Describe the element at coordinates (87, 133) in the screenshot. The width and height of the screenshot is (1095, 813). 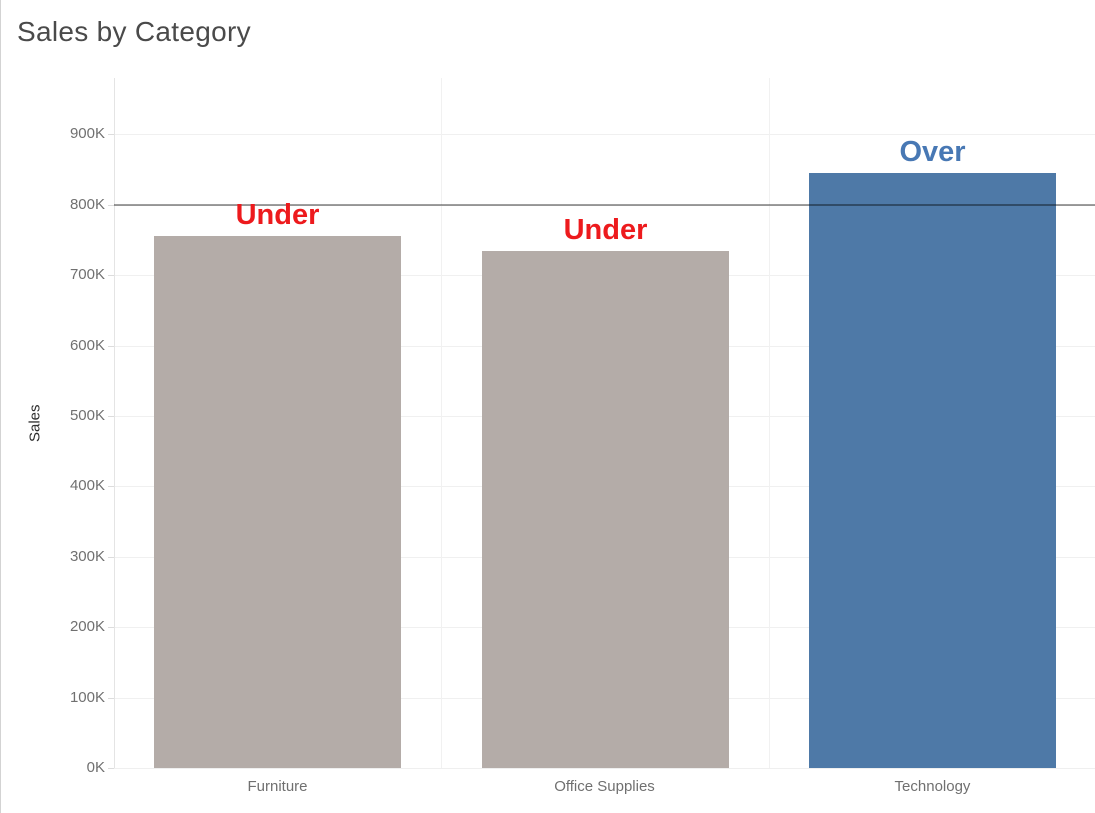
I see `y-tick-label: 900K` at that location.